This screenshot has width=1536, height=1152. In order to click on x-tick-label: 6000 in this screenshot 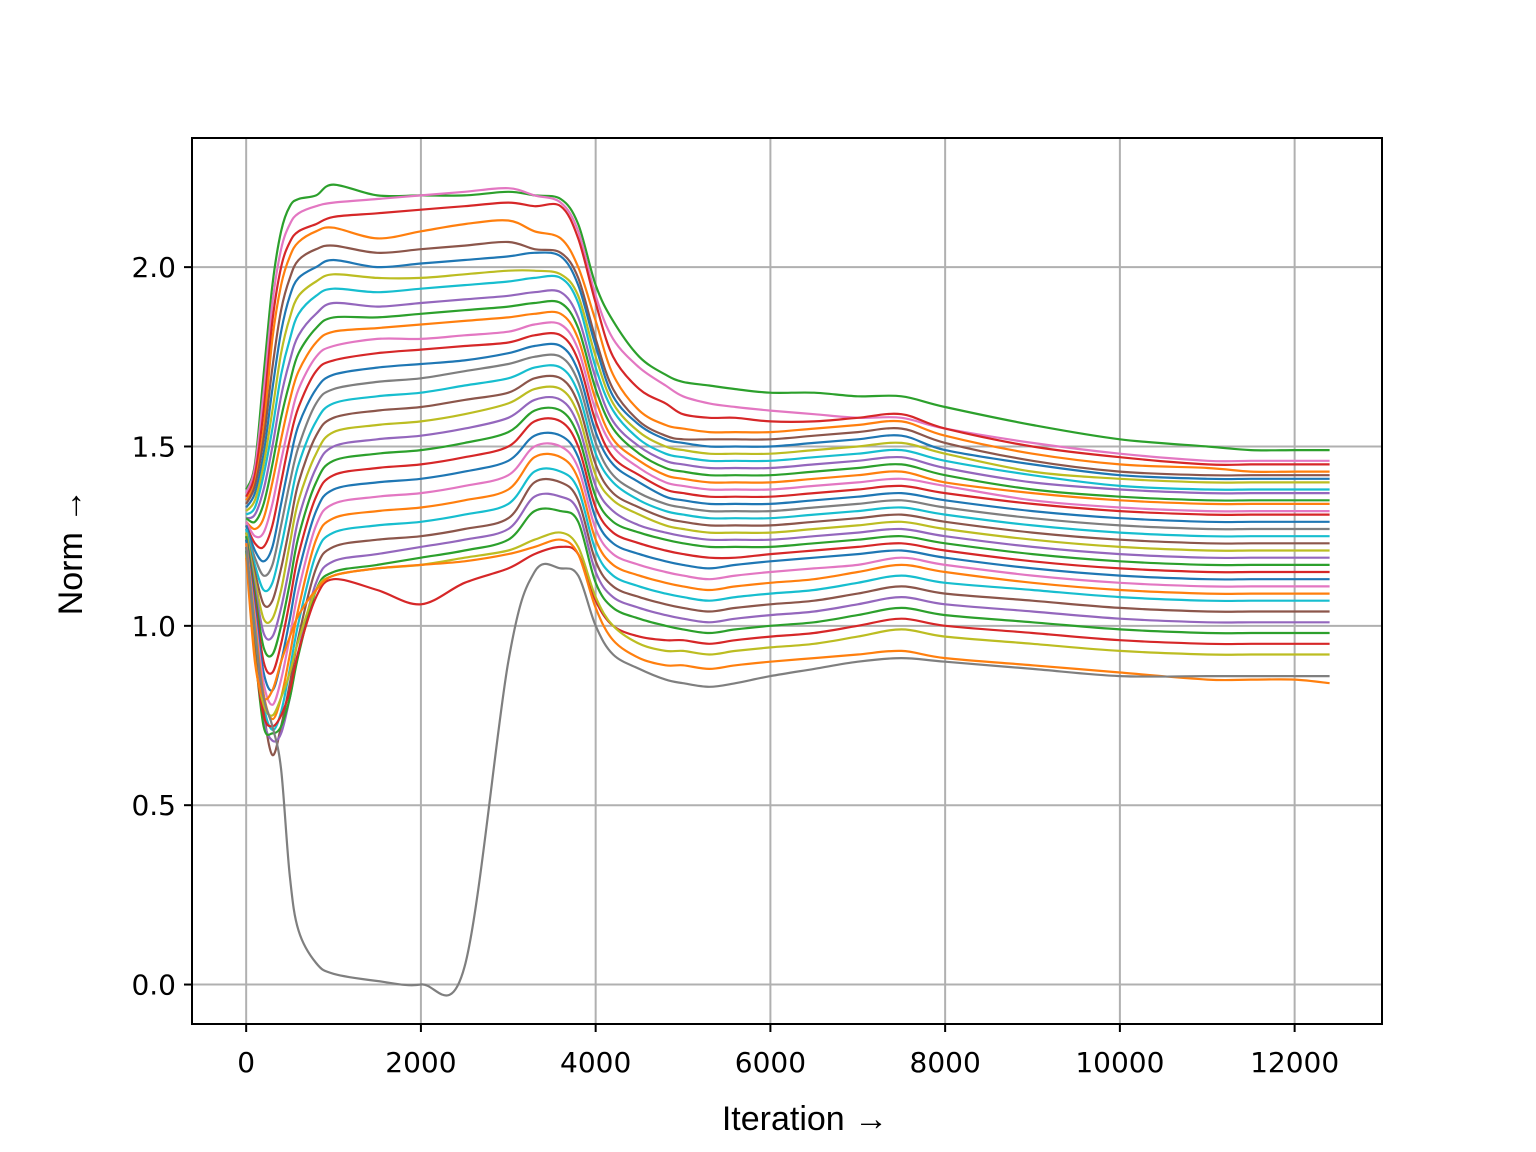, I will do `click(770, 1062)`.